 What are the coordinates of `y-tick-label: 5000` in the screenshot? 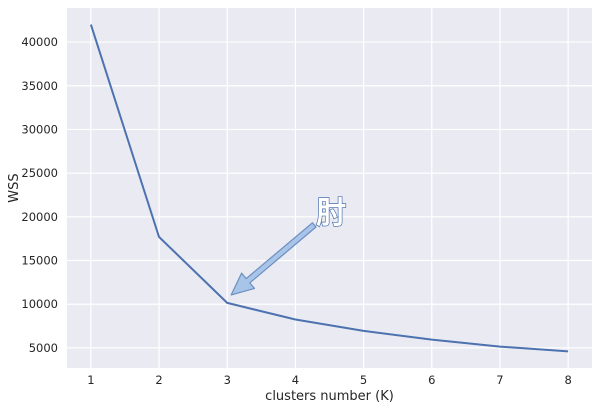 It's located at (43, 348).